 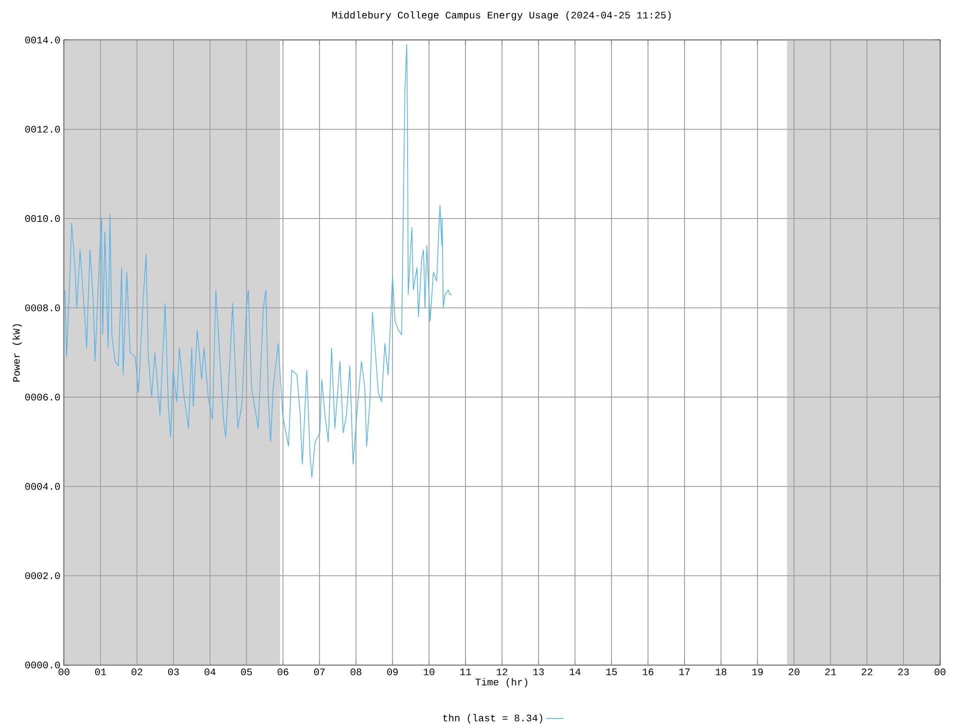 What do you see at coordinates (538, 672) in the screenshot?
I see `x-tick-label: 13` at bounding box center [538, 672].